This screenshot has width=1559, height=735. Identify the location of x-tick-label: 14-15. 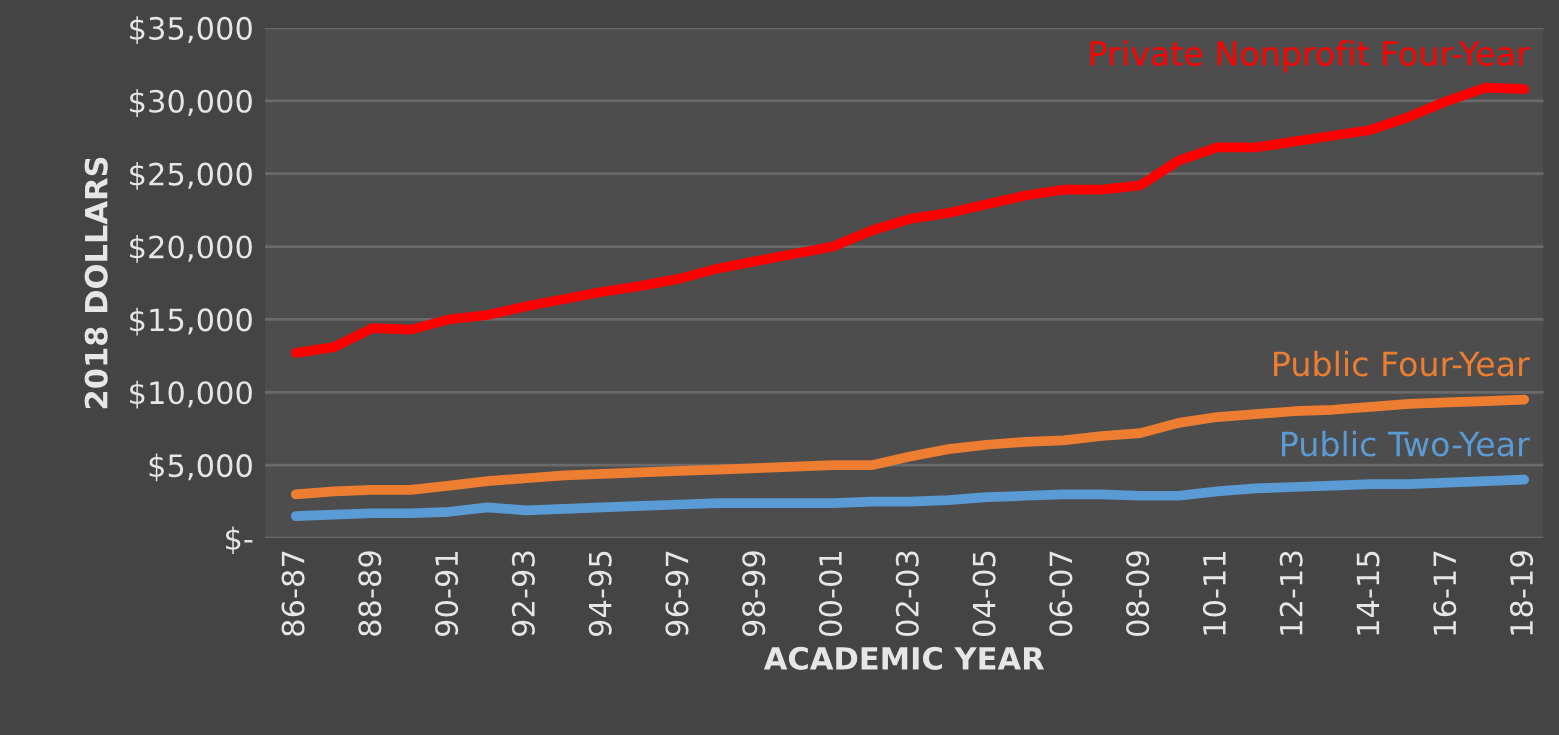
(1368, 593).